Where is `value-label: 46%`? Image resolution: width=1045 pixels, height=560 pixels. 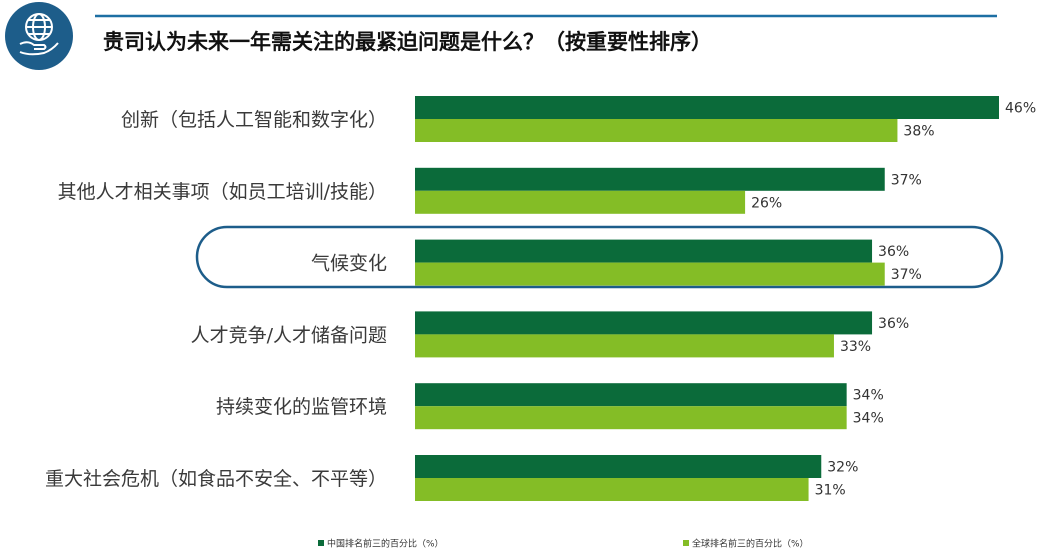
value-label: 46% is located at coordinates (1020, 109).